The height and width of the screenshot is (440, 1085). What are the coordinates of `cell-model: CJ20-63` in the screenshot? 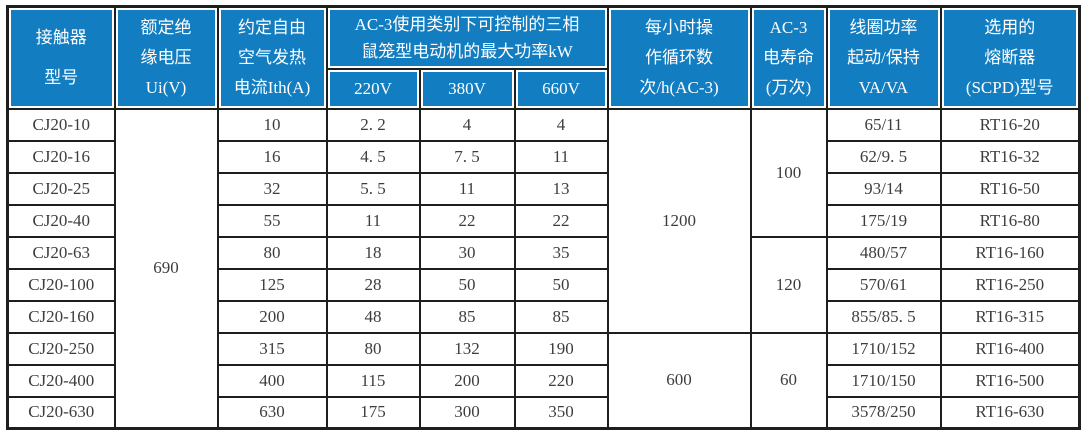 It's located at (61, 252).